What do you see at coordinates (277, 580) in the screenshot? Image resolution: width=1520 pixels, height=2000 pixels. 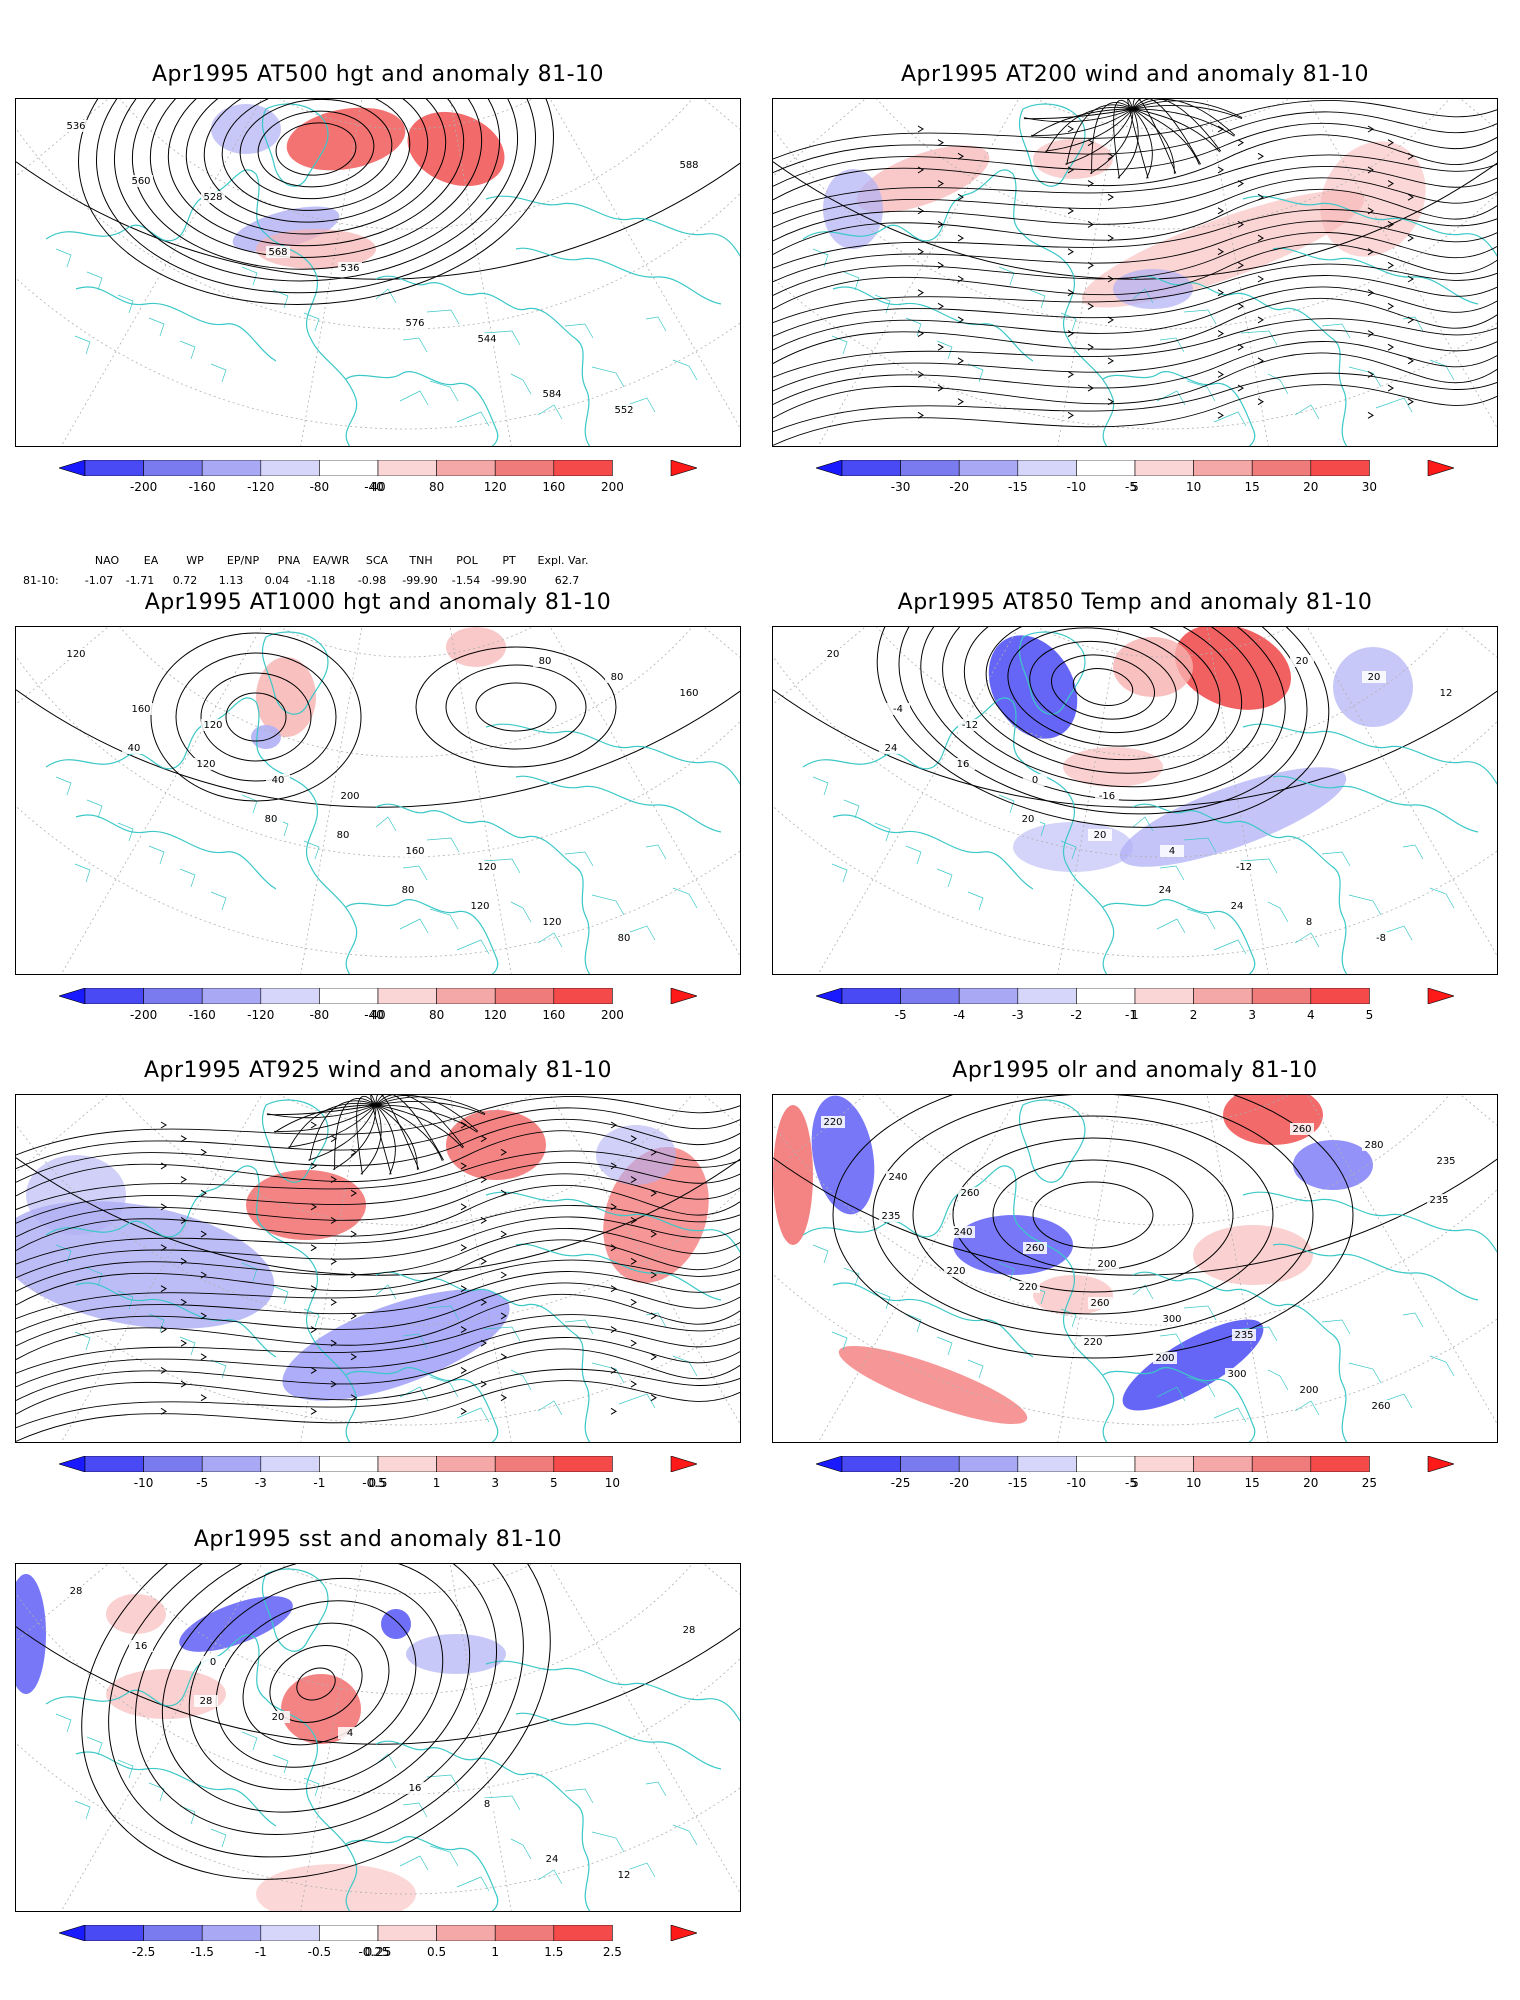 I see `teleconnection-value: 0.04` at bounding box center [277, 580].